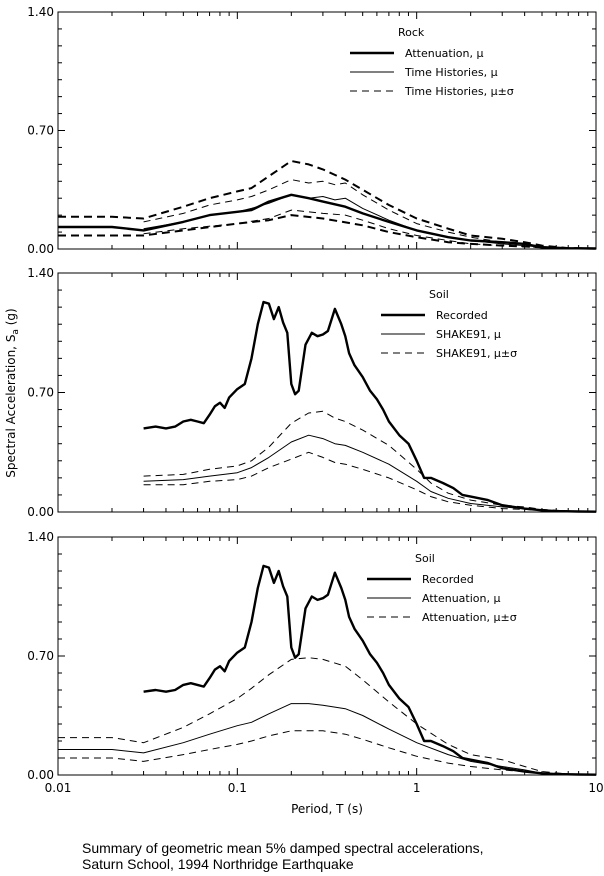  I want to click on legend-label: Time Histories, μ, so click(451, 72).